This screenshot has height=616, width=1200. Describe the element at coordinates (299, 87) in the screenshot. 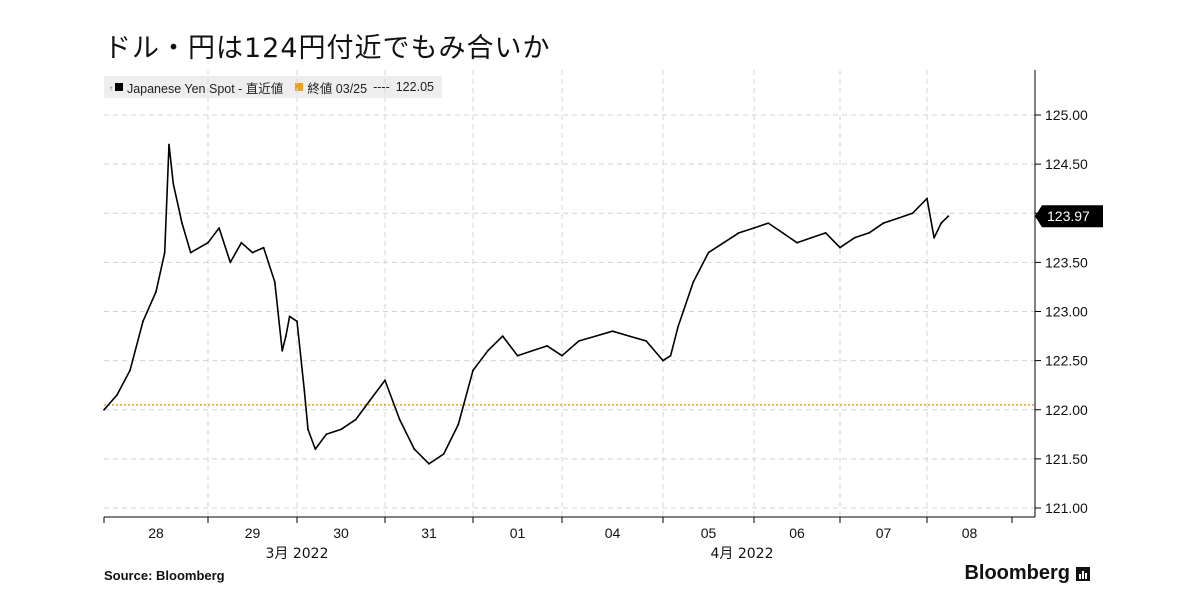

I see `reference-swatch-icon` at that location.